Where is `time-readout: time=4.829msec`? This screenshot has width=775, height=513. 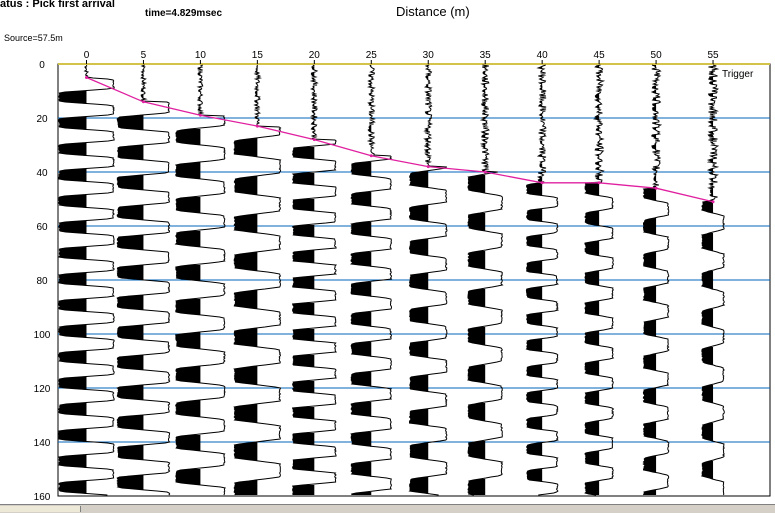
time-readout: time=4.829msec is located at coordinates (184, 13).